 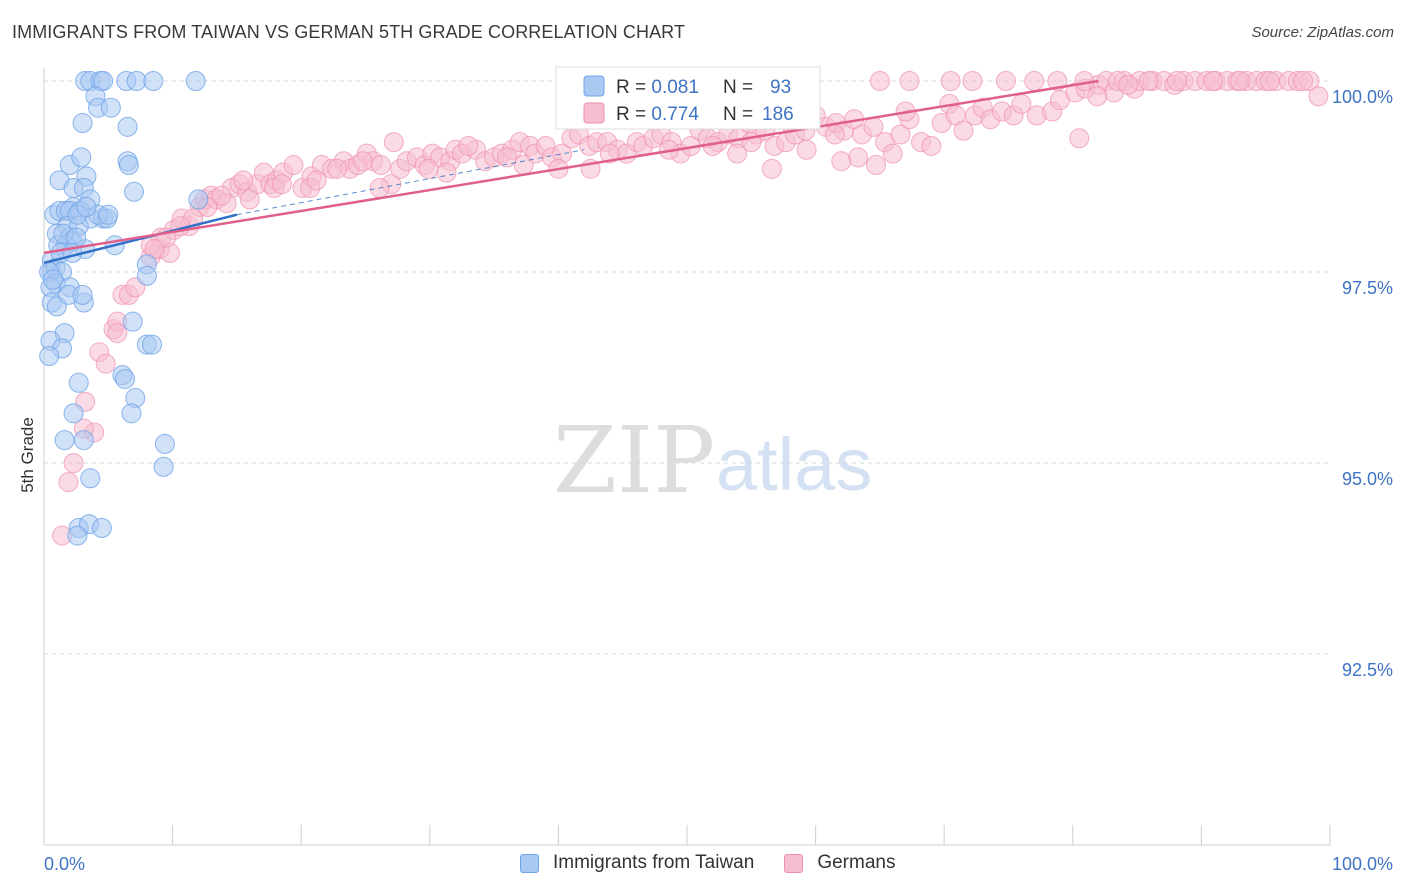 I want to click on svg-text: R = 0.081, so click(x=657, y=87).